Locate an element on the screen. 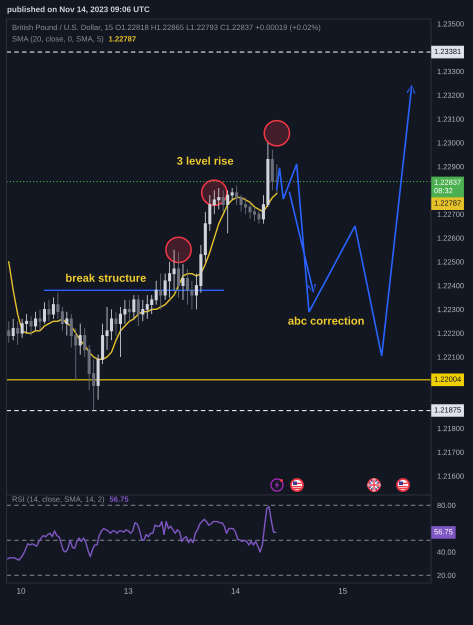  chart-title: published on Nov 14, 2023 09:06 UTC is located at coordinates (79, 10).